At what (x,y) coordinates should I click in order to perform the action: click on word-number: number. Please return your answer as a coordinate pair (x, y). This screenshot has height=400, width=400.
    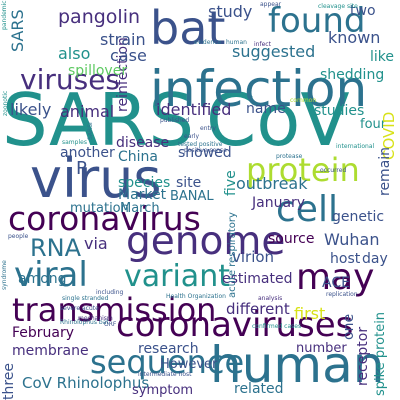
    Looking at the image, I should click on (321, 348).